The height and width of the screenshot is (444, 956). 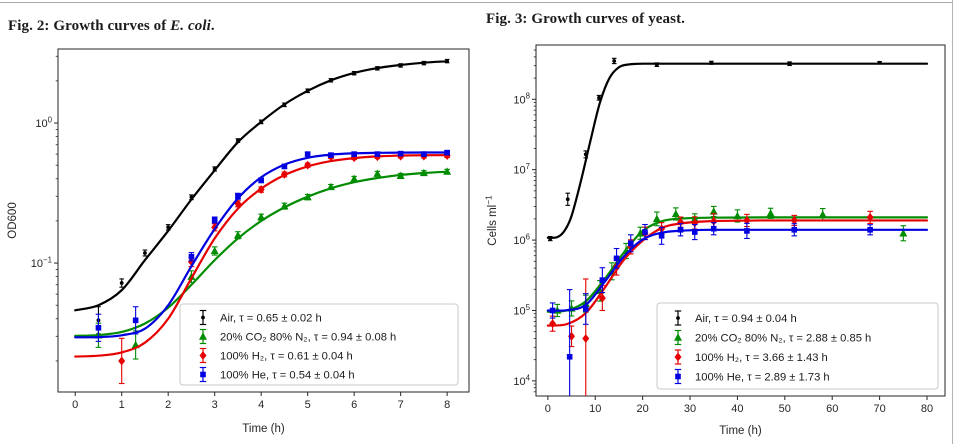 I want to click on yeast-x-tick-label: 10, so click(x=595, y=409).